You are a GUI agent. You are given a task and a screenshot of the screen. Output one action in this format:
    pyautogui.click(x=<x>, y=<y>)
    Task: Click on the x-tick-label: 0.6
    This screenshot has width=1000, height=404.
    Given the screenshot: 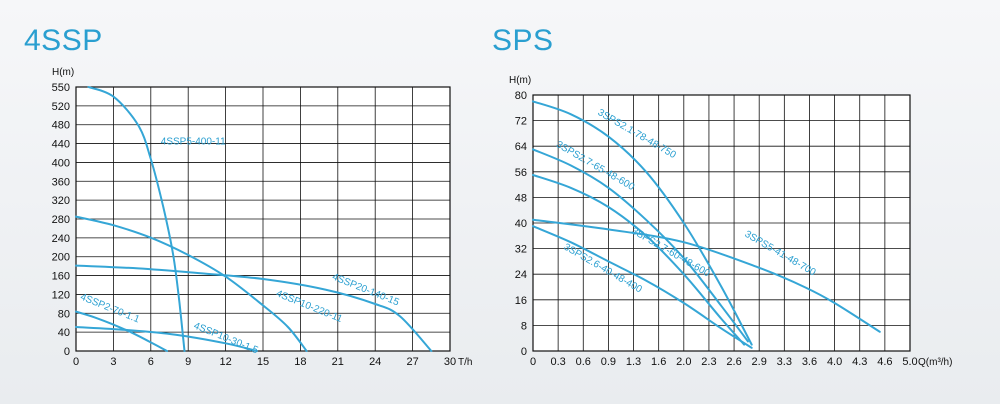 What is the action you would take?
    pyautogui.click(x=583, y=362)
    